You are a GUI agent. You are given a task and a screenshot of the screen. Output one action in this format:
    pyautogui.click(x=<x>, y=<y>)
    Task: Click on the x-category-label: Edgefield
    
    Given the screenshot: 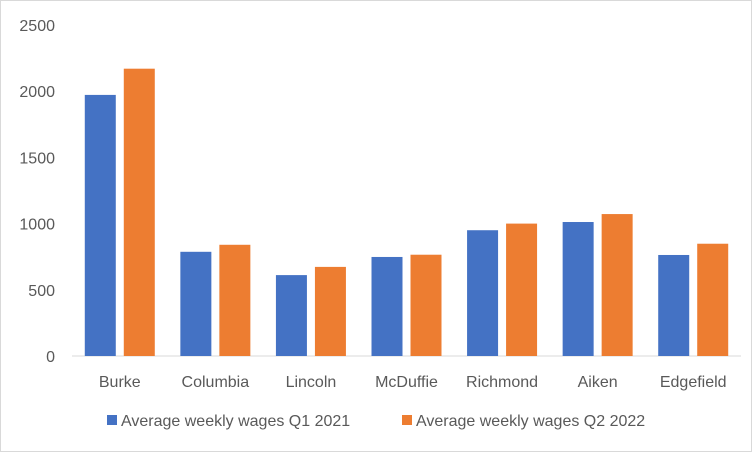 What is the action you would take?
    pyautogui.click(x=693, y=382)
    